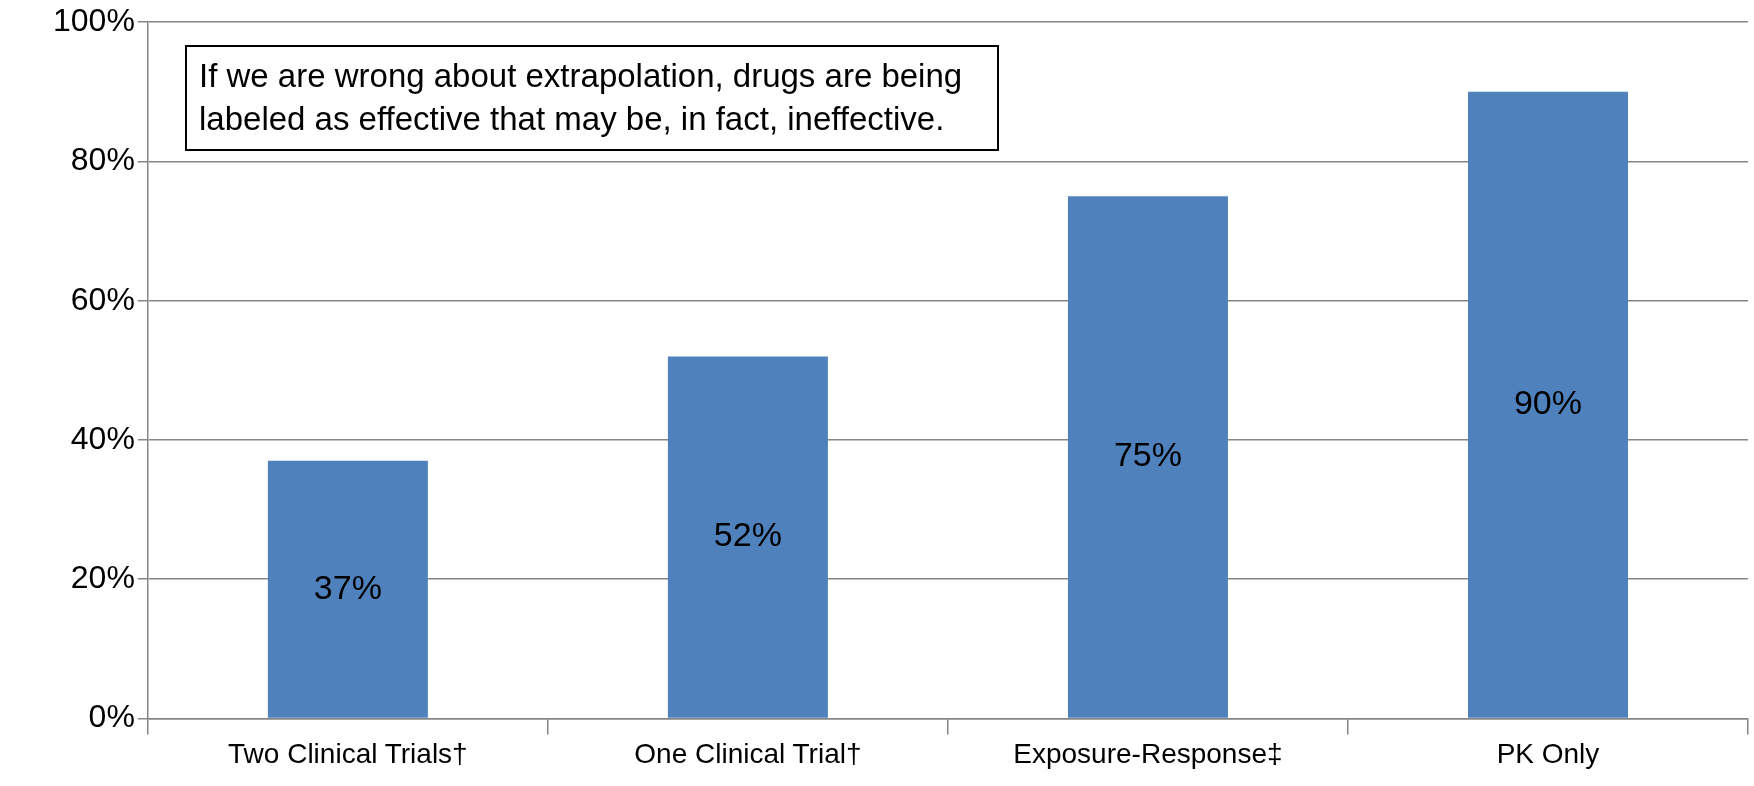 Image resolution: width=1754 pixels, height=786 pixels. Describe the element at coordinates (102, 159) in the screenshot. I see `y-tick-label: 80%` at that location.